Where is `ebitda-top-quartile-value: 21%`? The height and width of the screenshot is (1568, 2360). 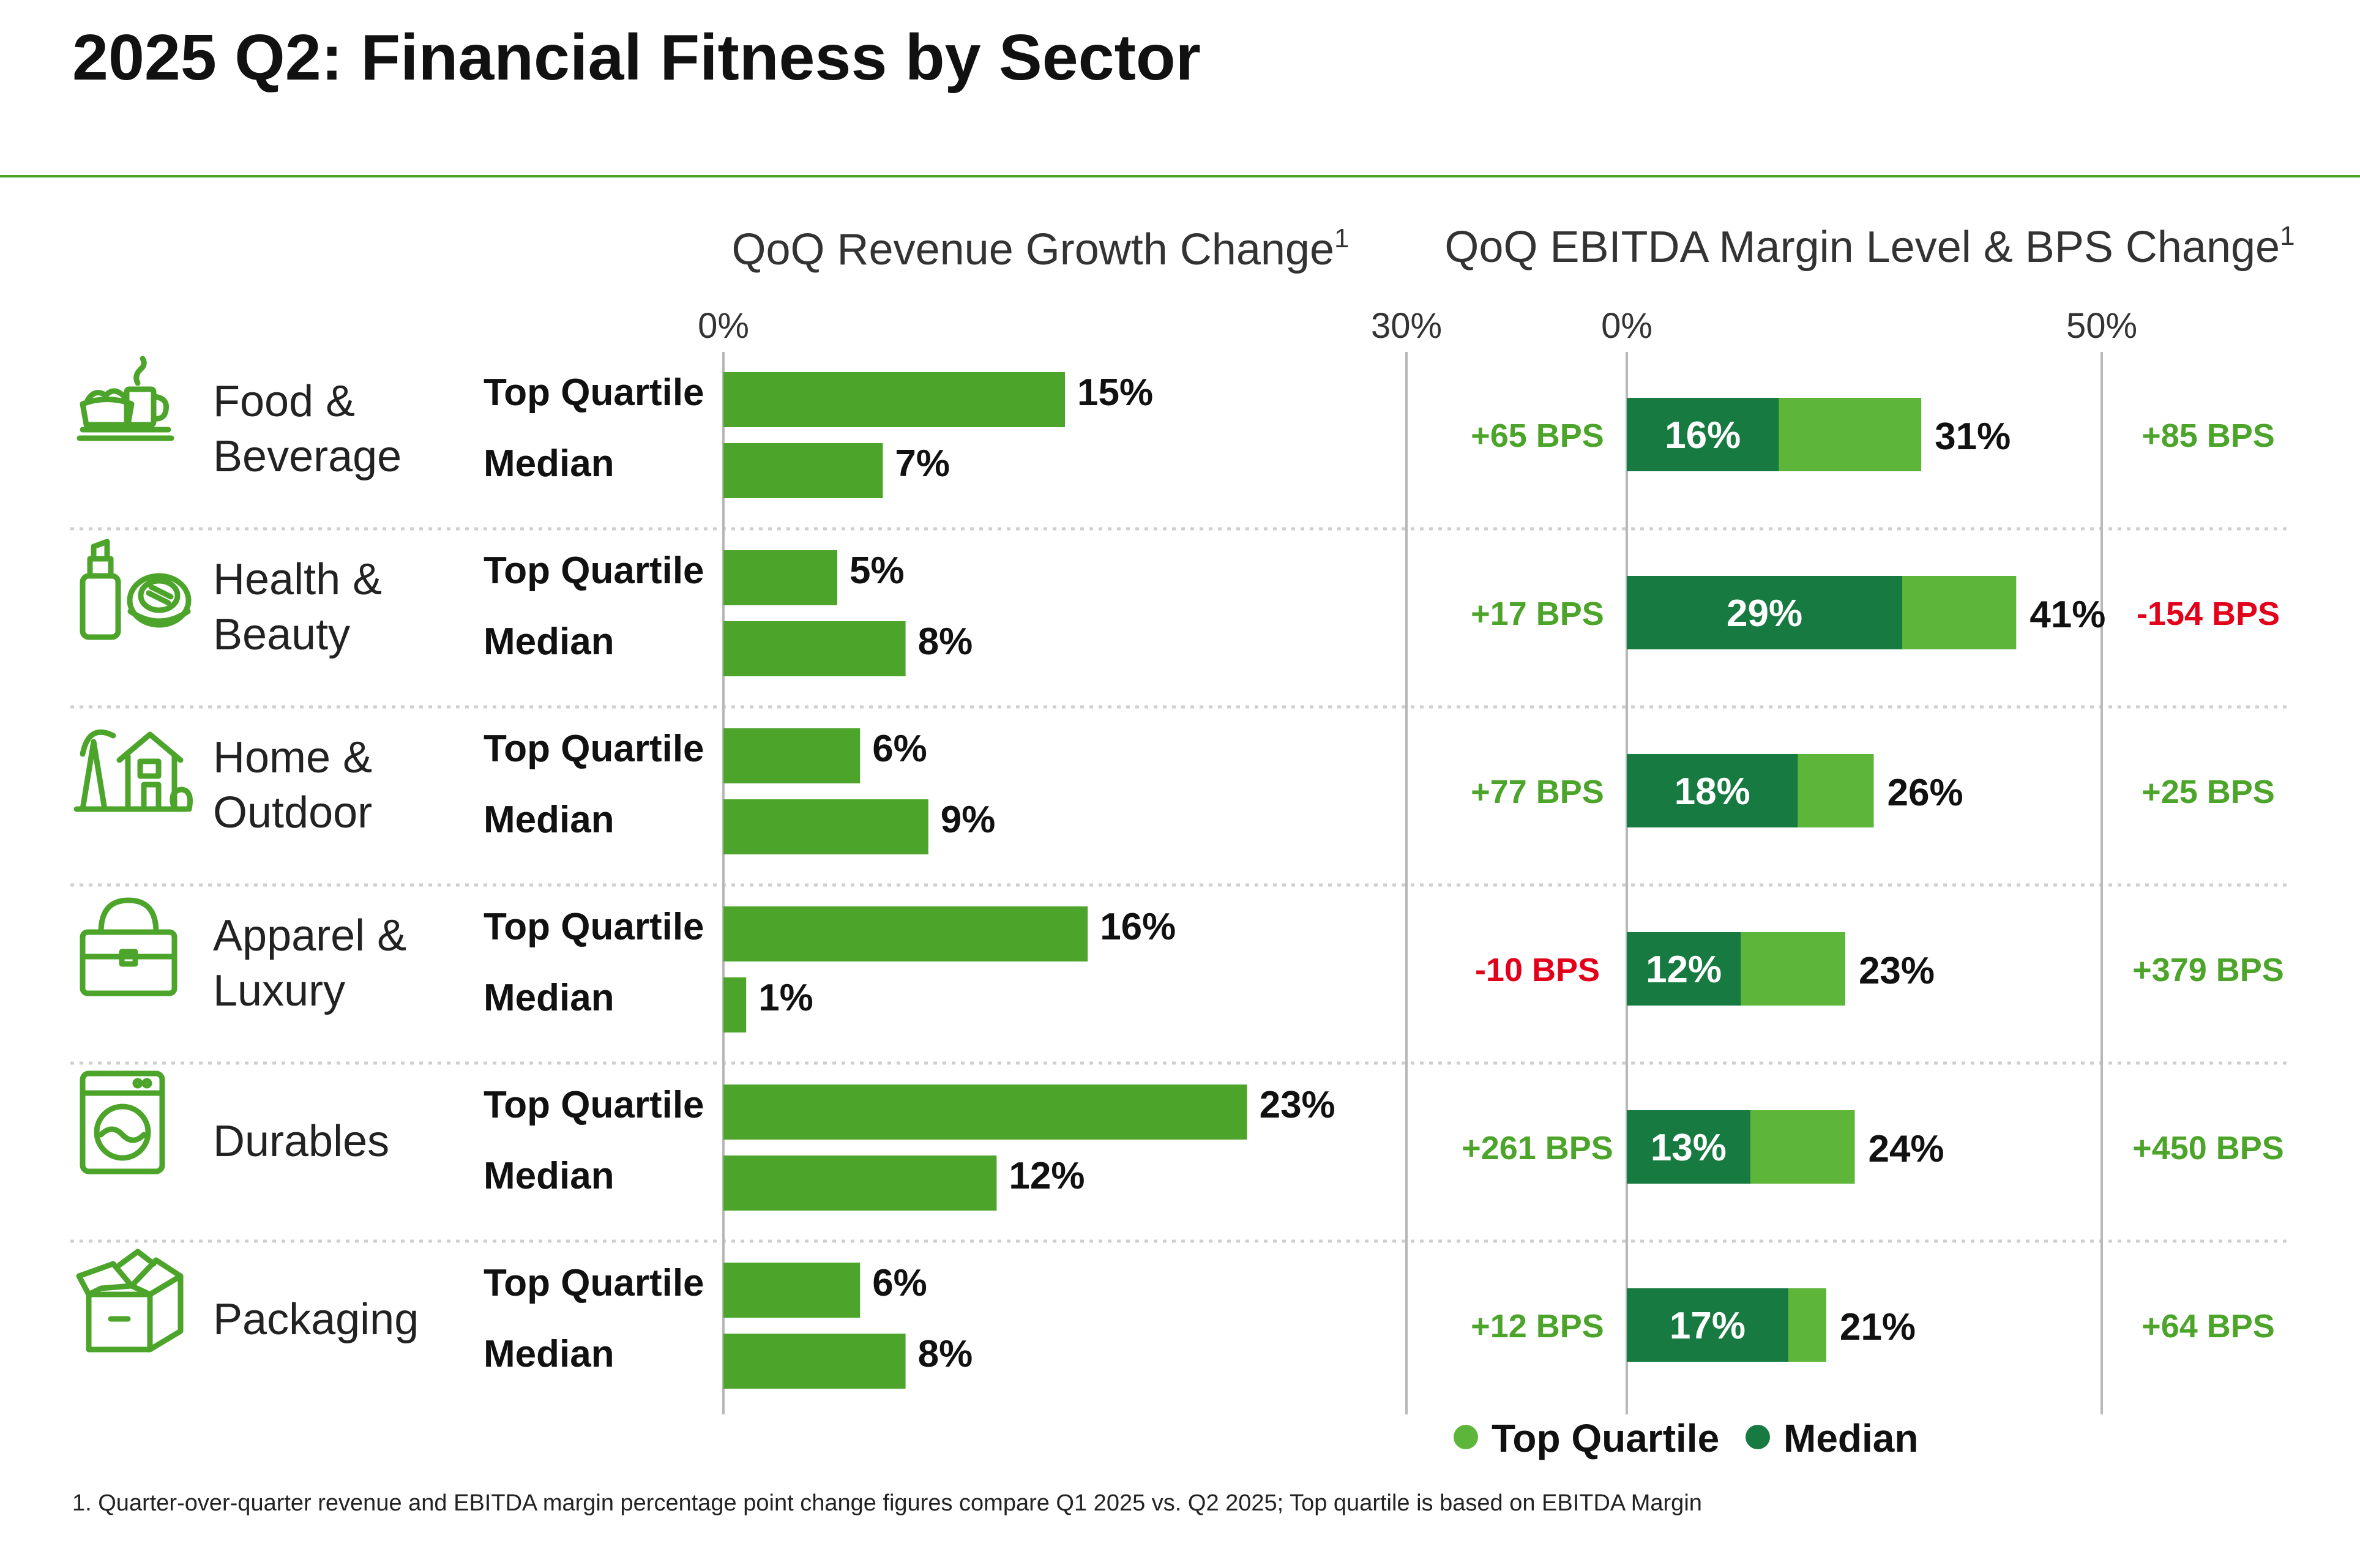 ebitda-top-quartile-value: 21% is located at coordinates (1878, 1327).